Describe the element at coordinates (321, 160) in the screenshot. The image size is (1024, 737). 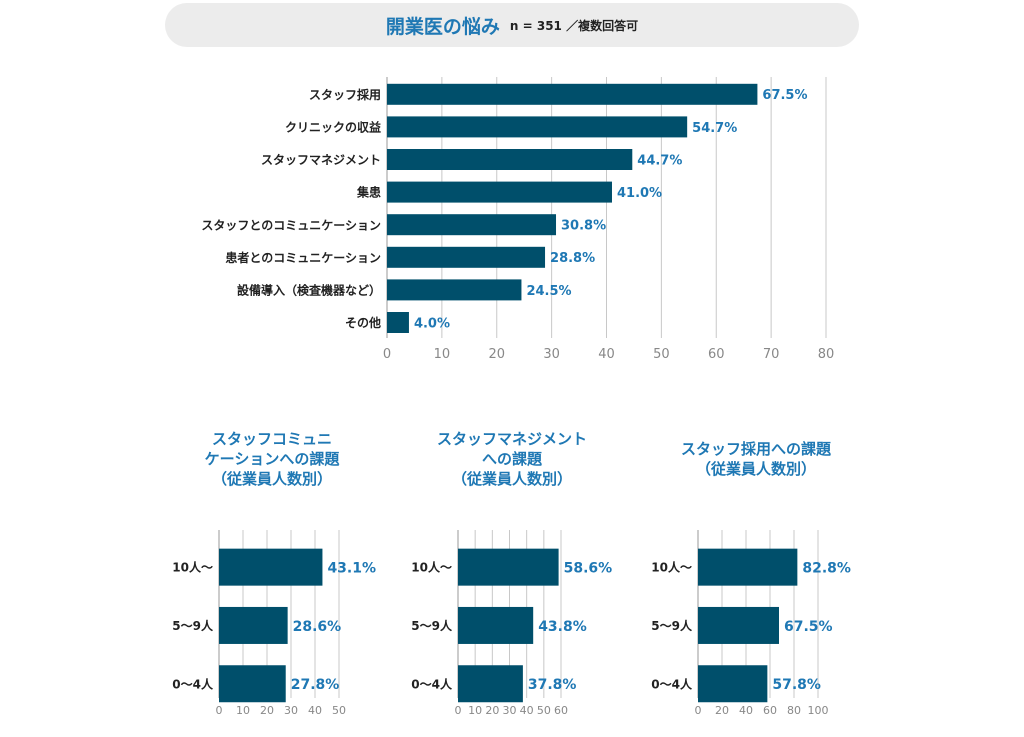
I see `main-category-label: スタッフマネジメント` at that location.